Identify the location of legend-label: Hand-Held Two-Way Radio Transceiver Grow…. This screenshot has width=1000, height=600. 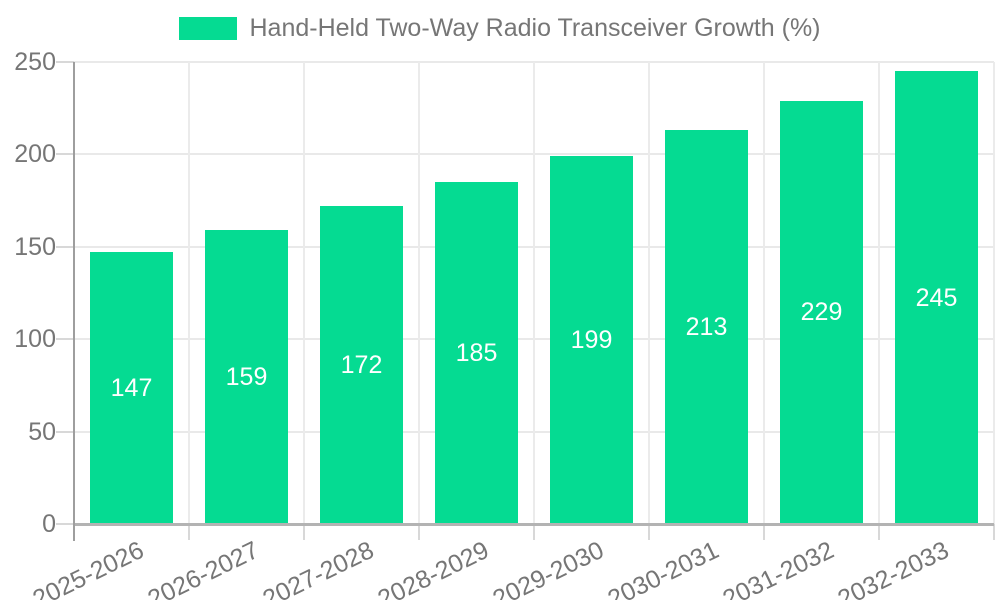
(535, 28).